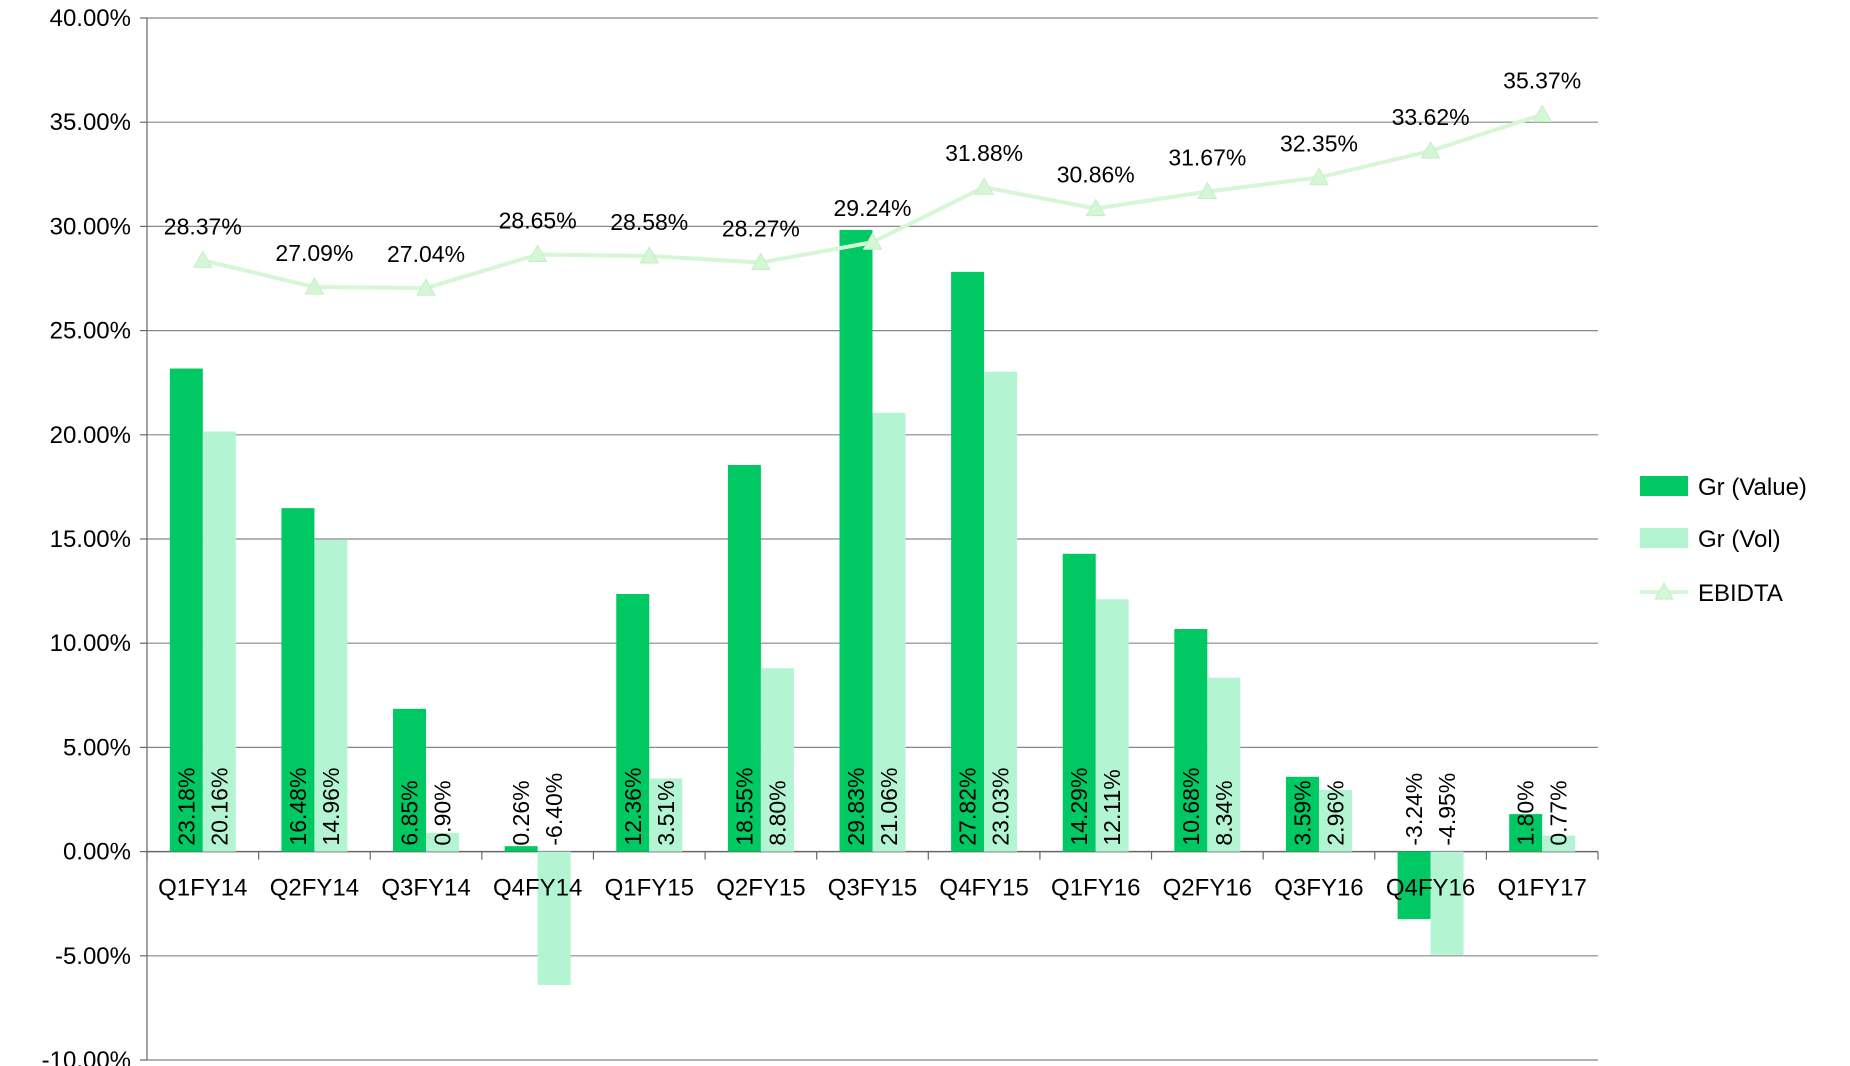  What do you see at coordinates (1001, 807) in the screenshot?
I see `bar-gr-vol-label: 23.03%` at bounding box center [1001, 807].